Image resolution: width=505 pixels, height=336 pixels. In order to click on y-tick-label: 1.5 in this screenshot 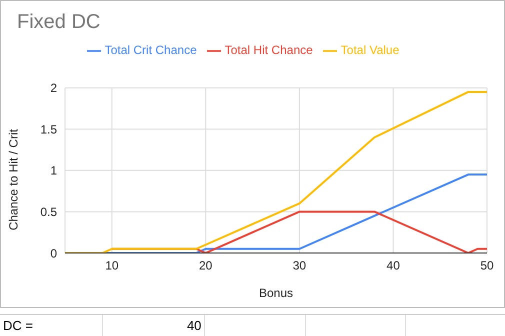, I will do `click(49, 129)`.